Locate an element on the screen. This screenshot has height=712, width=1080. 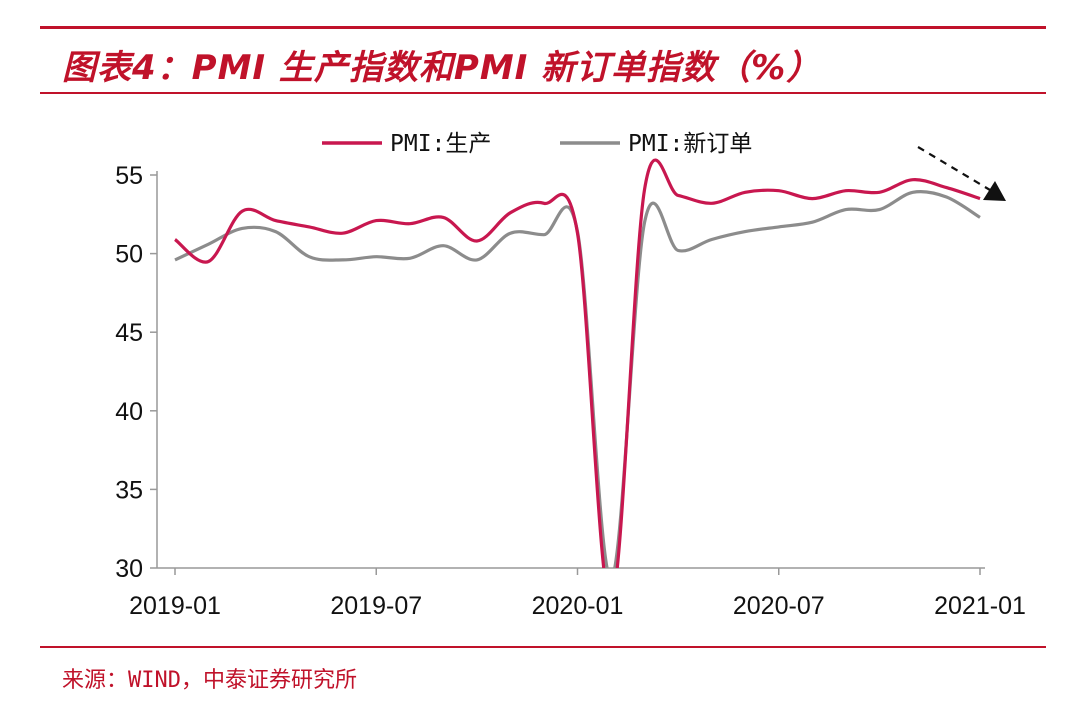
source-note: 来源：WIND，中泰证券研究所 is located at coordinates (209, 680).